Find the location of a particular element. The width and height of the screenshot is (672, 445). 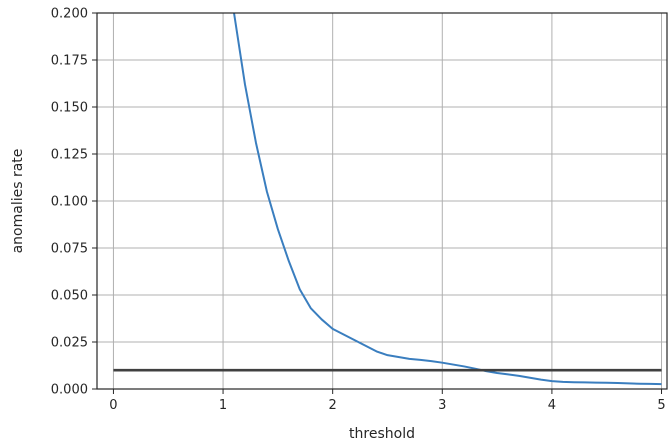

y-tick-label: 0.175 is located at coordinates (69, 61).